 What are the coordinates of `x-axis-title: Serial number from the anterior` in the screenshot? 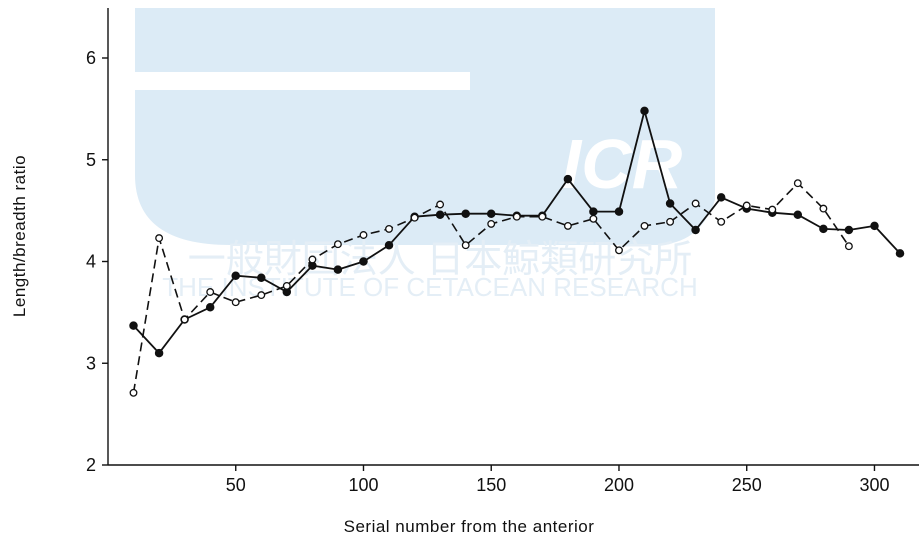 It's located at (469, 526).